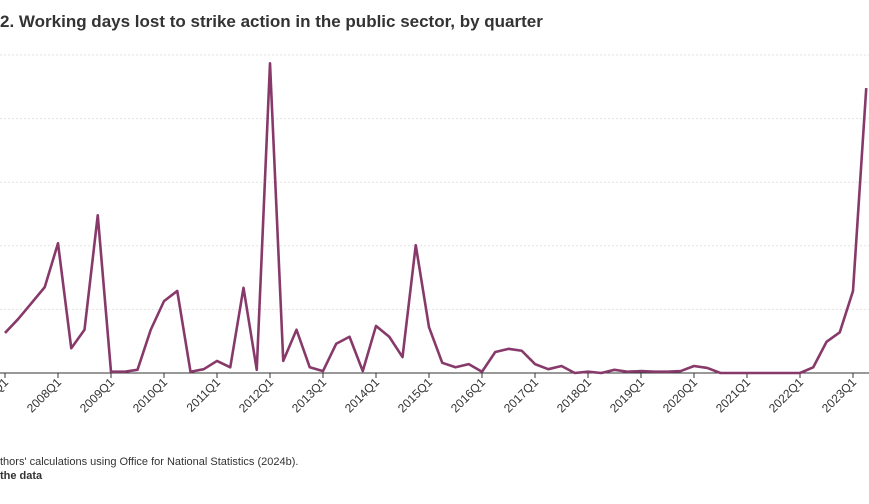 This screenshot has width=869, height=504. I want to click on x-tick-label: 2022Q1, so click(786, 395).